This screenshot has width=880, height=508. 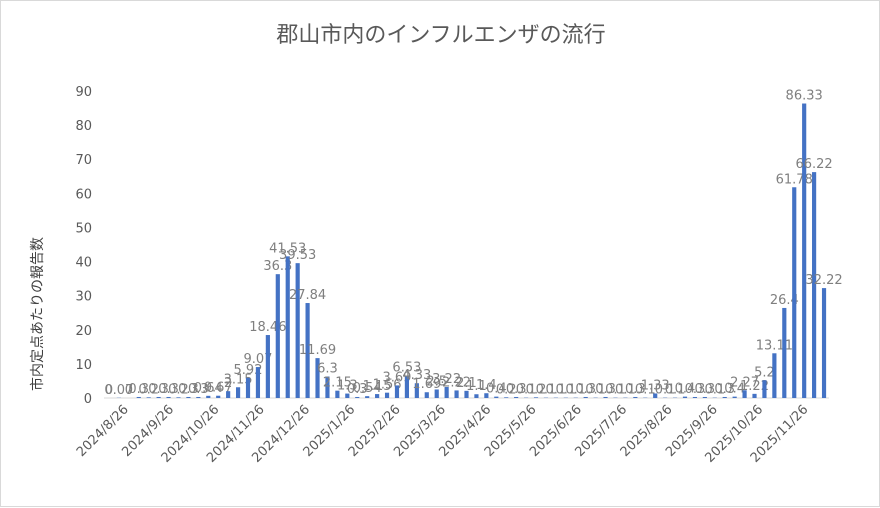 I want to click on y-tick-label: 20, so click(x=83, y=331).